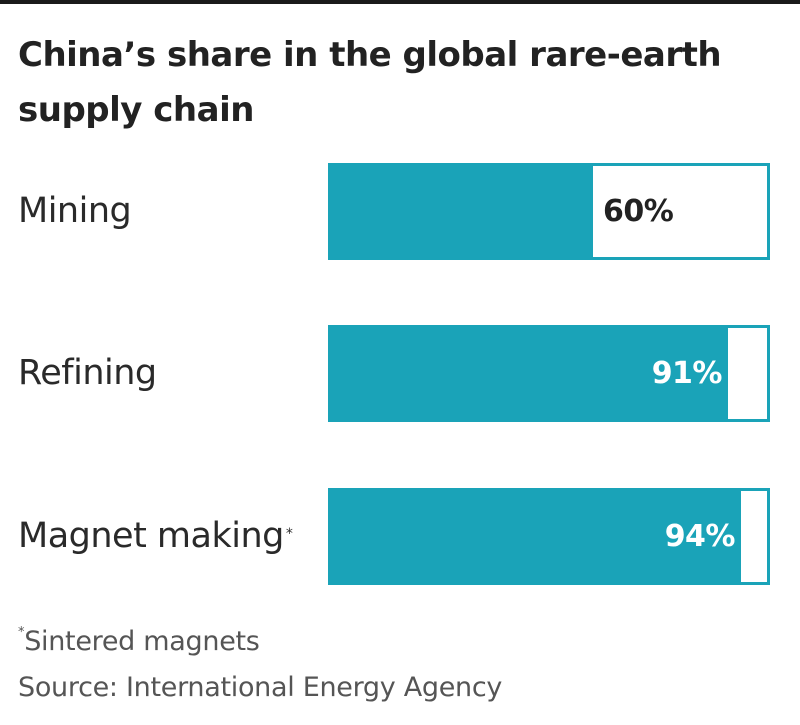  I want to click on bar, so click(462, 211).